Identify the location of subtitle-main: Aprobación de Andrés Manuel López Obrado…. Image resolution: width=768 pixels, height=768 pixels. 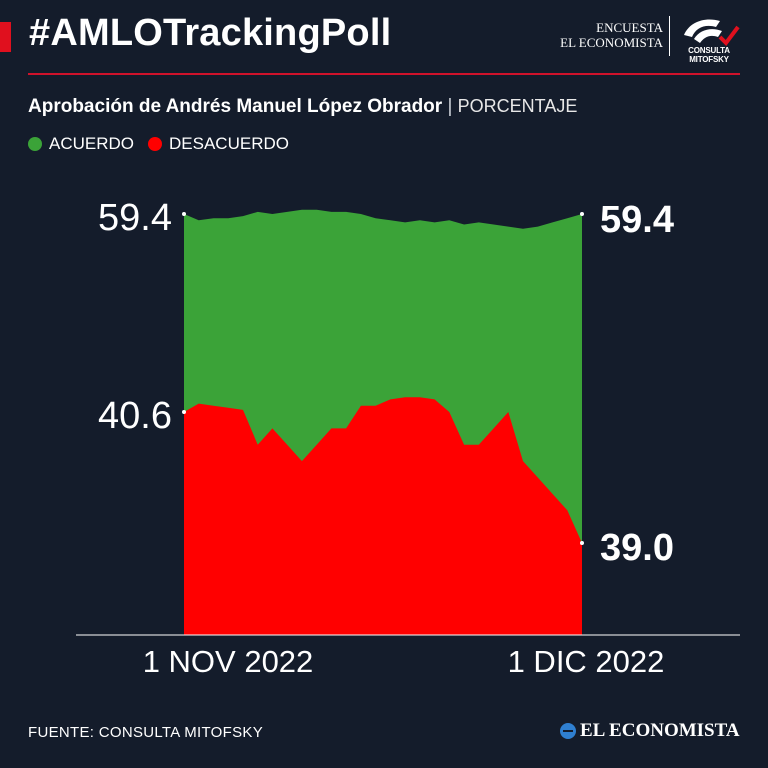
(235, 106).